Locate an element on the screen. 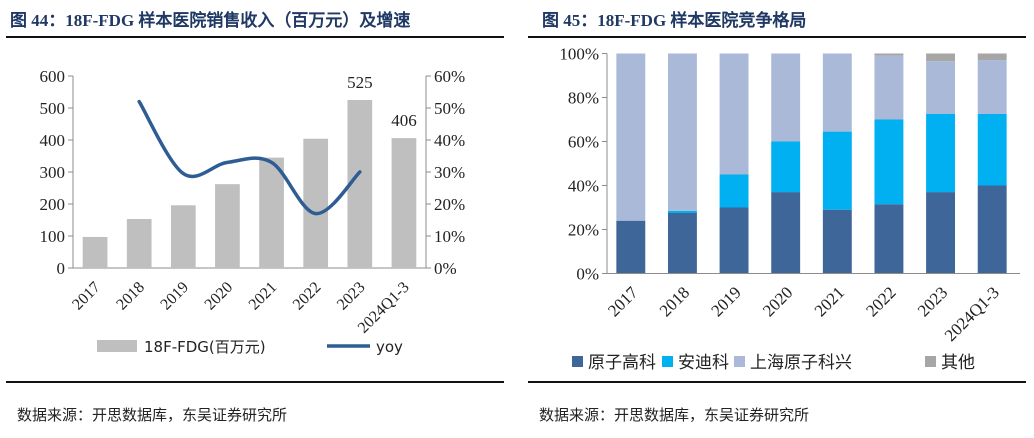  bar-segment-2022-上海原子科兴 is located at coordinates (889, 87).